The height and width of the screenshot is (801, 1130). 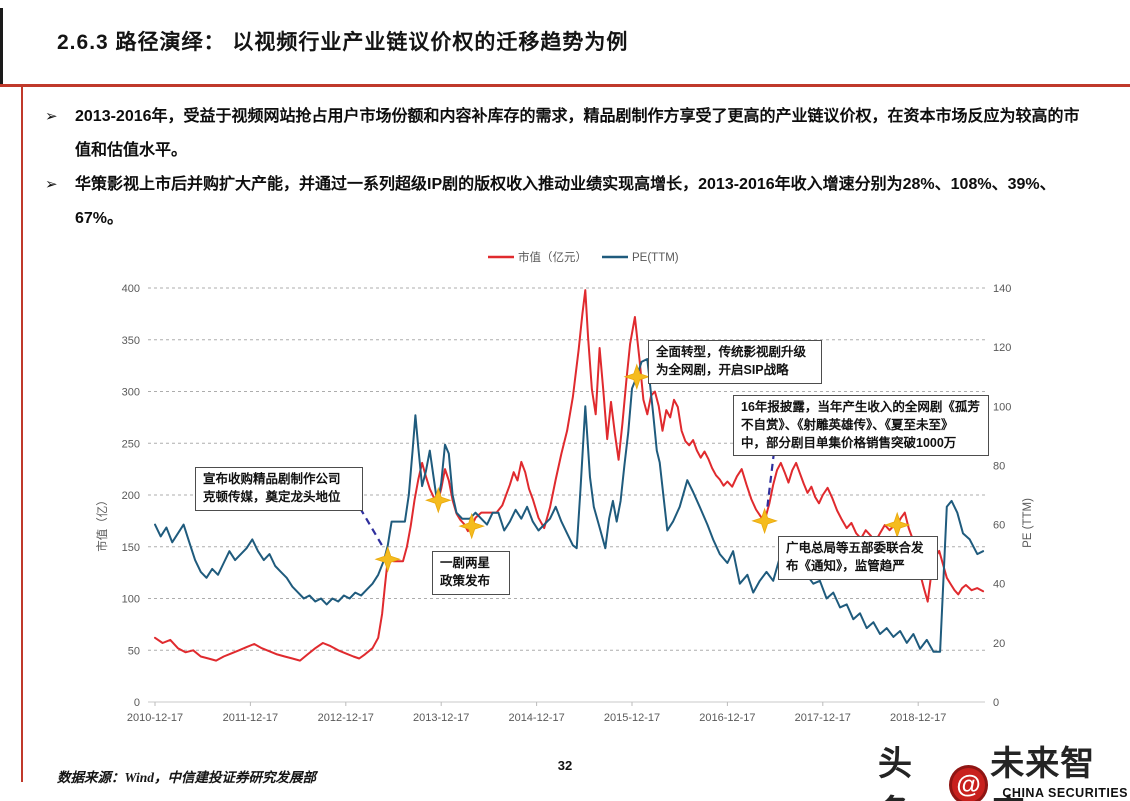 I want to click on right-tick-label: 0, so click(x=996, y=703).